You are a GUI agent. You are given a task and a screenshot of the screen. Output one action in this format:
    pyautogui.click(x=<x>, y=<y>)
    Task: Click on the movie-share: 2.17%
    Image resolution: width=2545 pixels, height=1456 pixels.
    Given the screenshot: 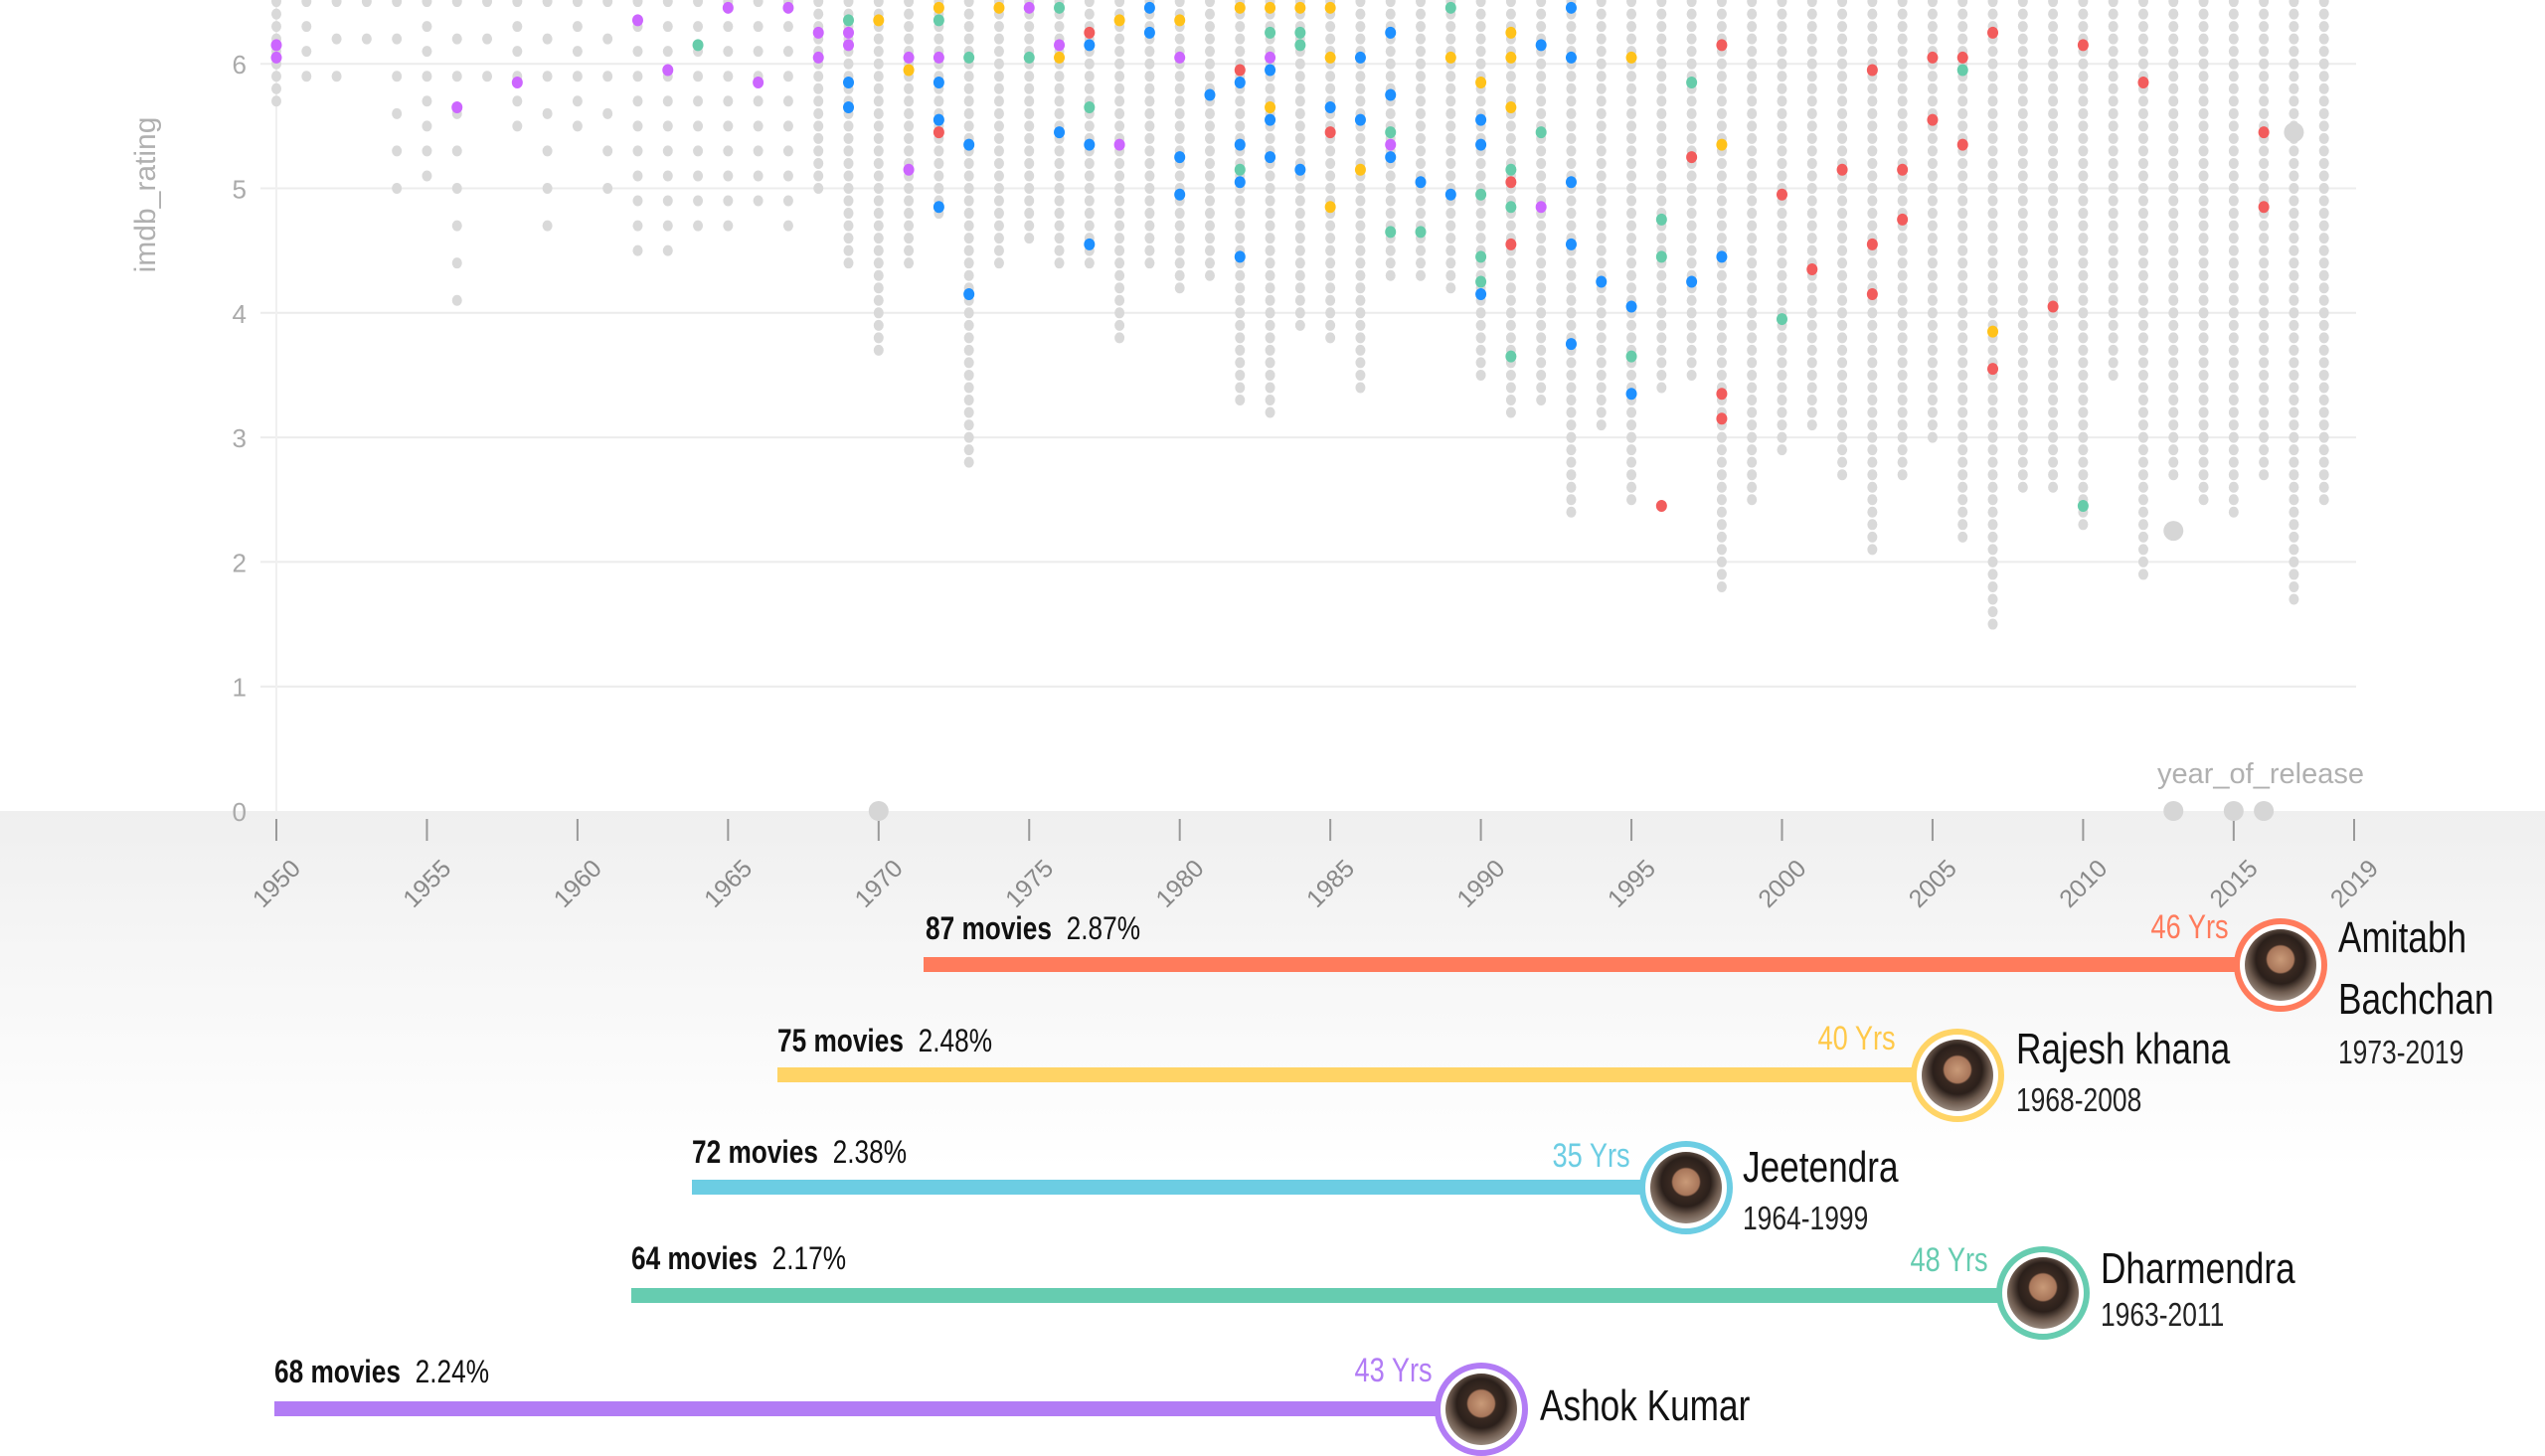 What is the action you would take?
    pyautogui.click(x=809, y=1258)
    